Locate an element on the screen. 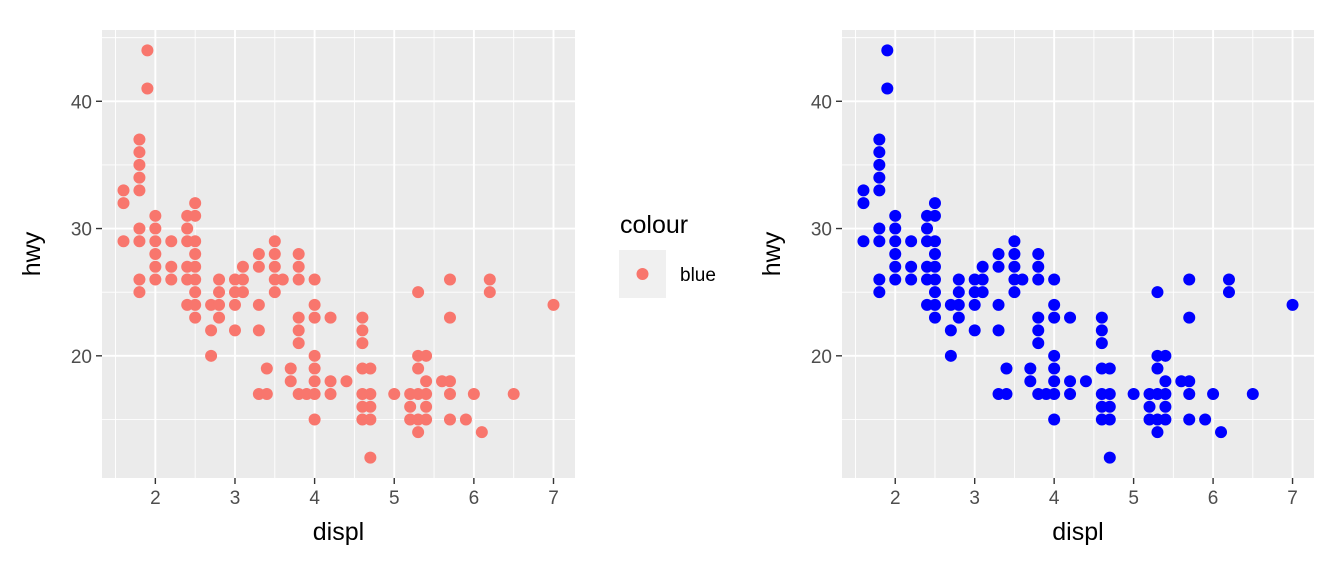 The image size is (1344, 581). x-tick-label: 7 is located at coordinates (1292, 498).